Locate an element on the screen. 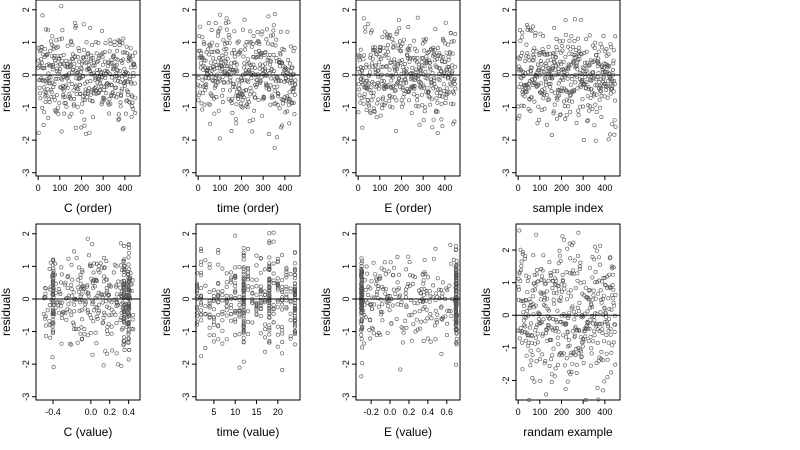 The image size is (800, 450). x-axis-title: sample index is located at coordinates (568, 208).